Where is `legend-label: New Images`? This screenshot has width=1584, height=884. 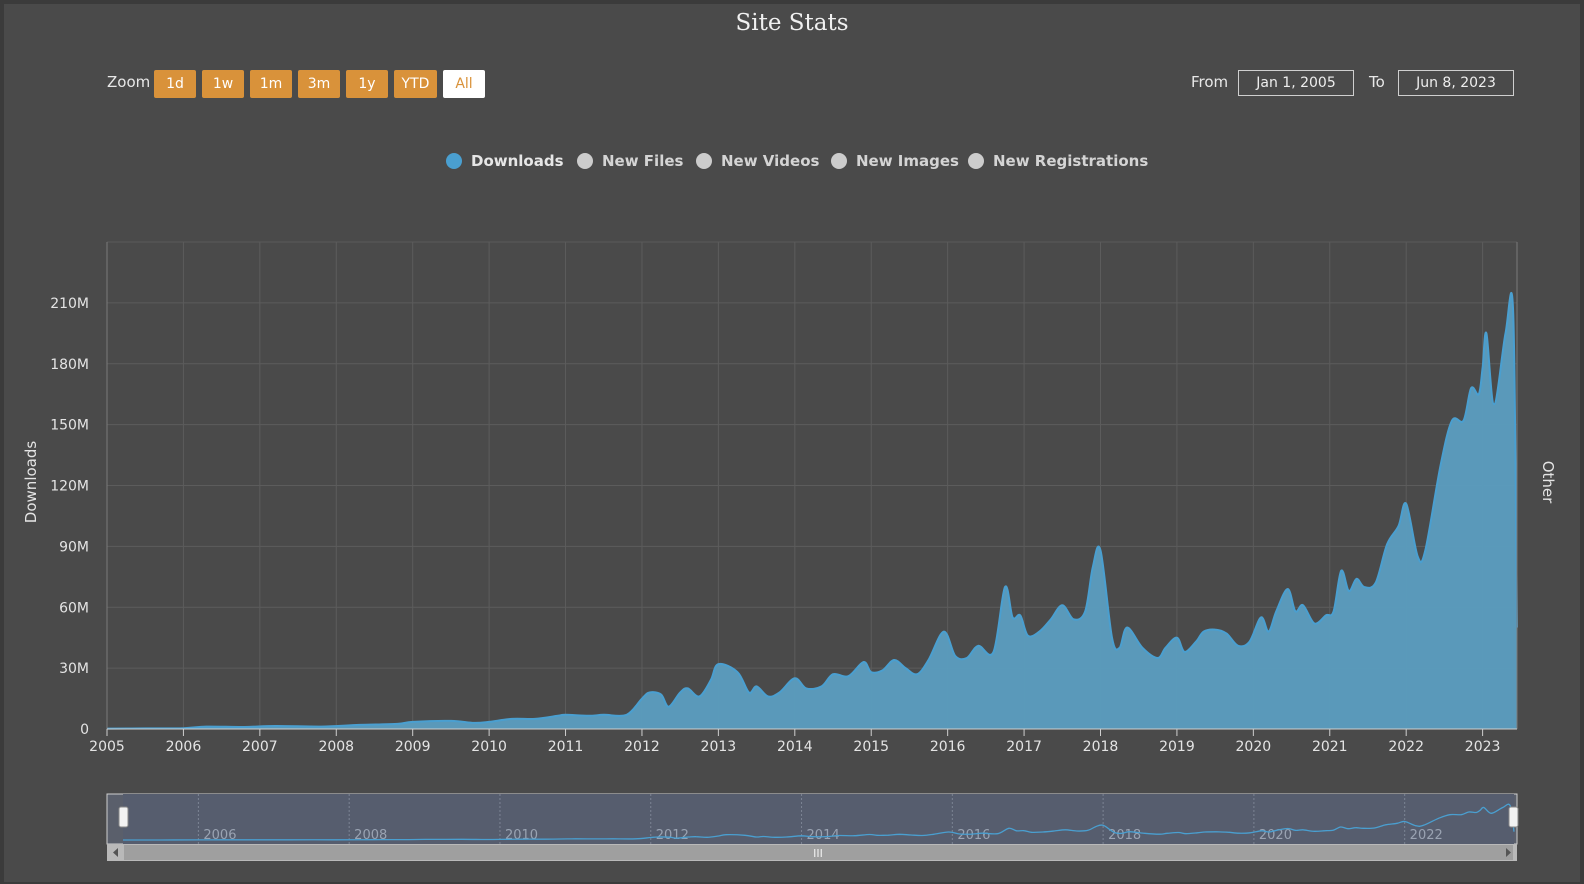 legend-label: New Images is located at coordinates (907, 161).